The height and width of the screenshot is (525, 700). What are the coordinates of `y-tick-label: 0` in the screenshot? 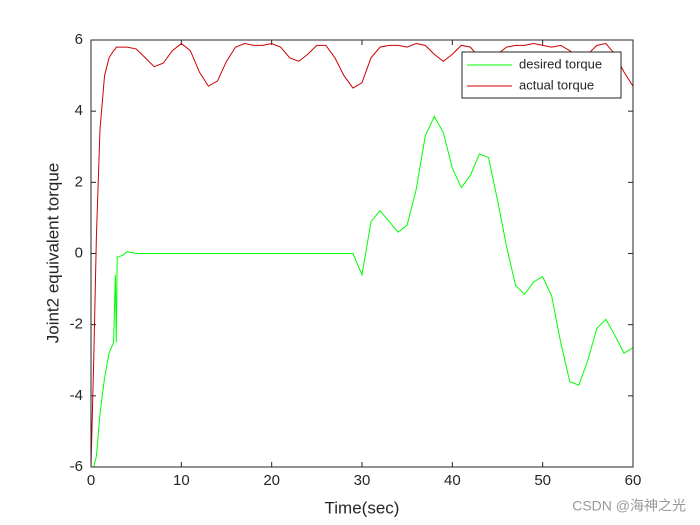 It's located at (79, 252).